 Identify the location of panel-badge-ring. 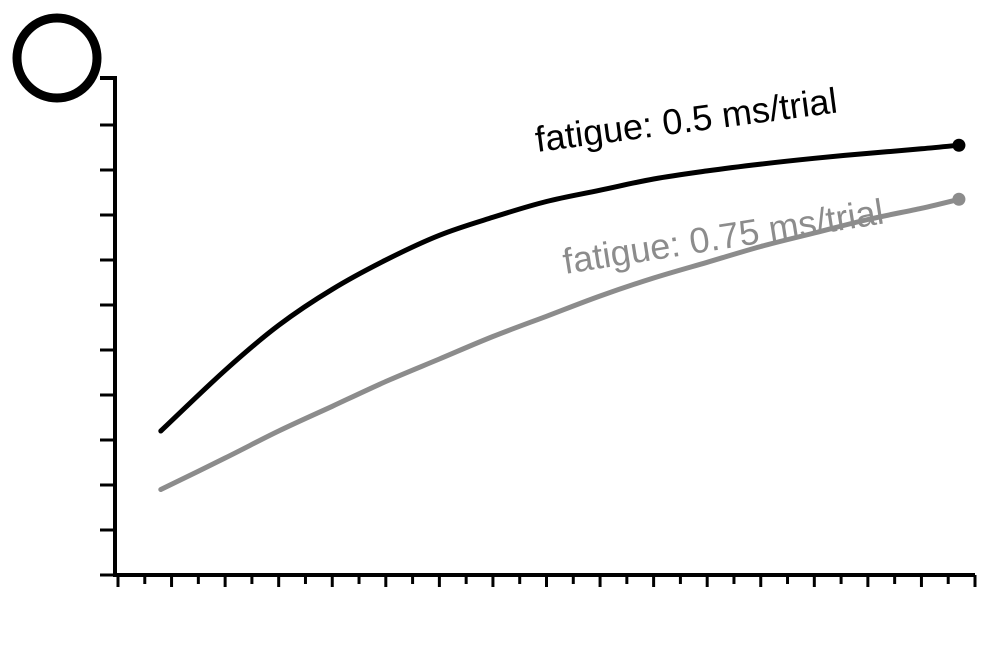
(57, 58).